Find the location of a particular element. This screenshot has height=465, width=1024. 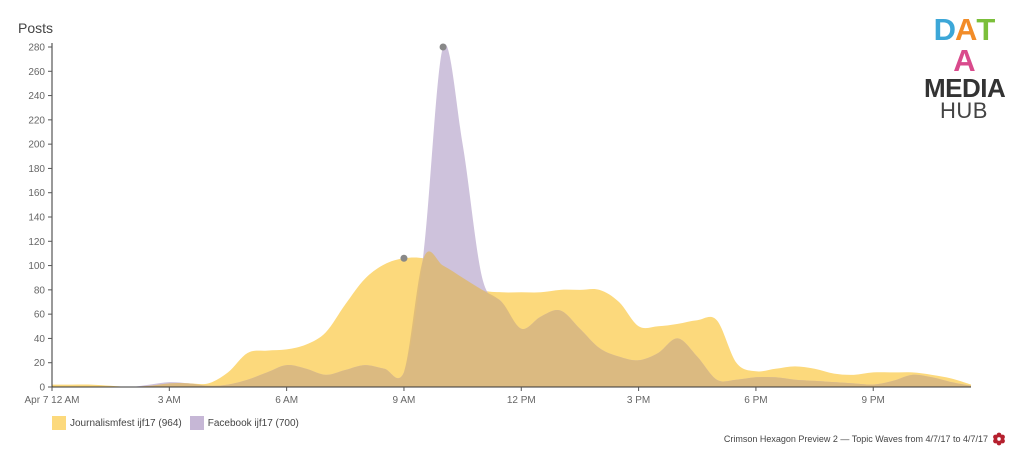

y-tick-label: 80 is located at coordinates (40, 290).